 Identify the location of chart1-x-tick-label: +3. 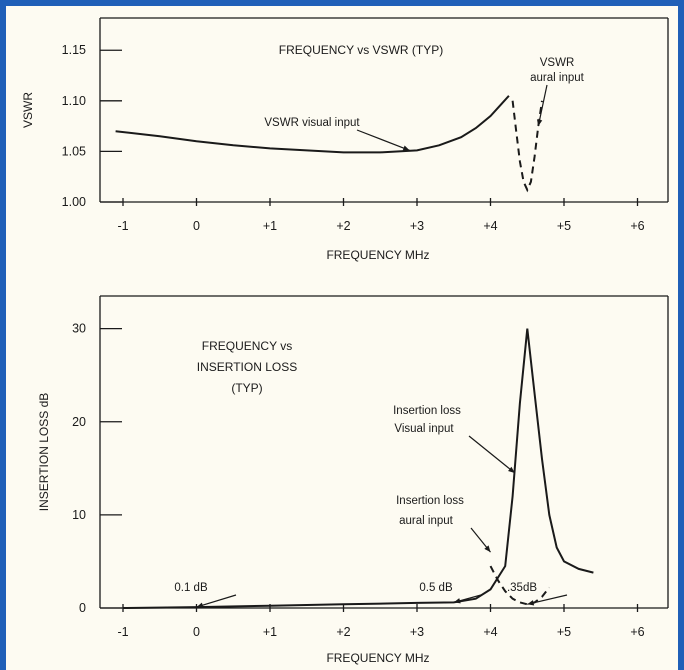
(417, 226).